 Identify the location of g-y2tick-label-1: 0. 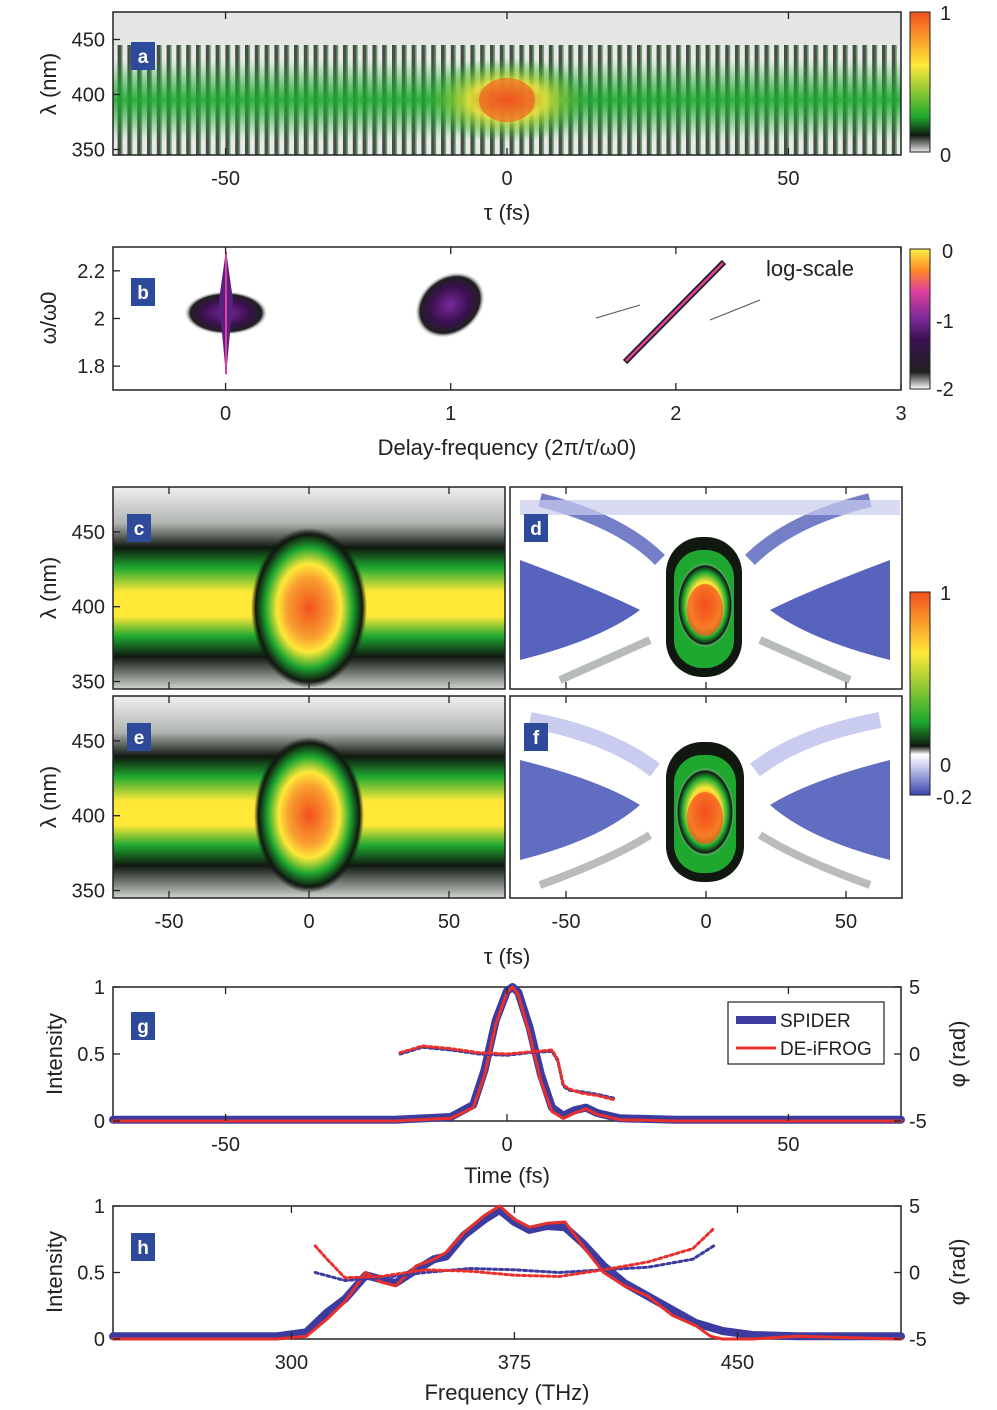
(914, 1055).